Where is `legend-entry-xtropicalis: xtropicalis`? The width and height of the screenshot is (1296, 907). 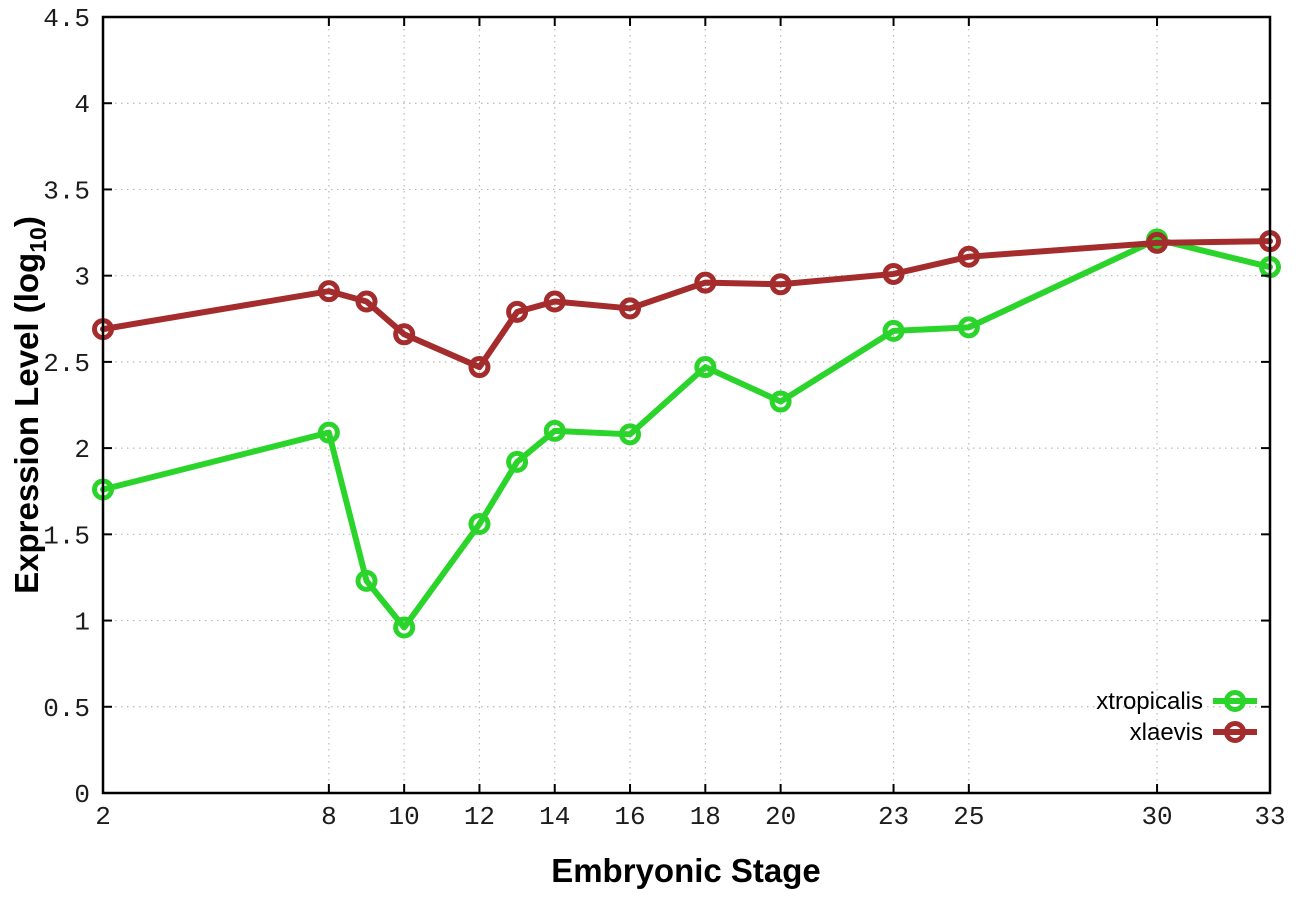 legend-entry-xtropicalis: xtropicalis is located at coordinates (1176, 701).